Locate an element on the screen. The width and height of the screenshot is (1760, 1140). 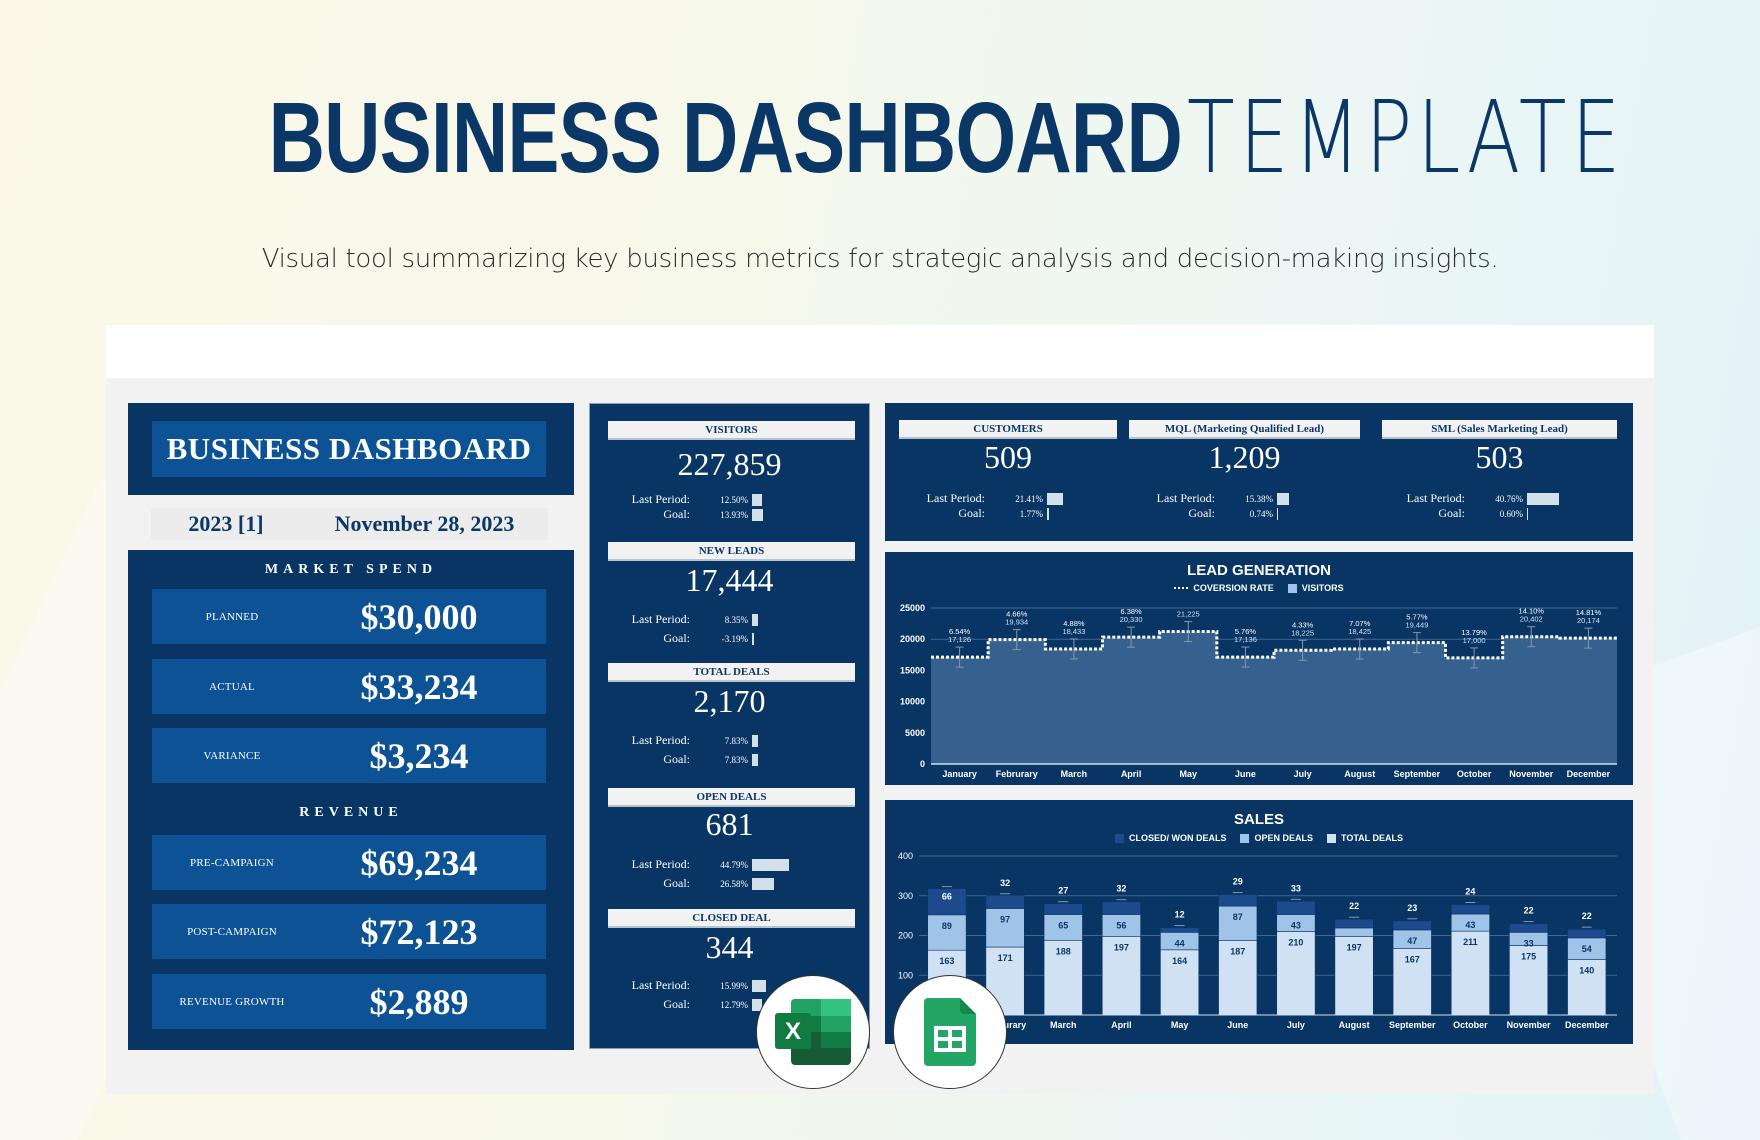
svg-text: 25000 is located at coordinates (912, 608).